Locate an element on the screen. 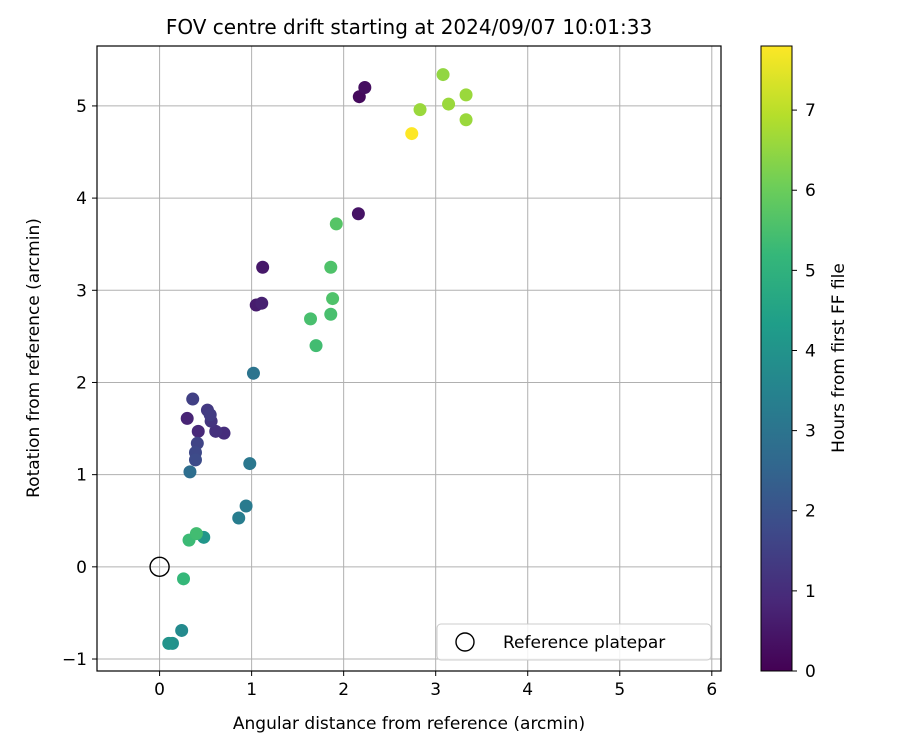  legend: Reference platepar is located at coordinates (574, 642).